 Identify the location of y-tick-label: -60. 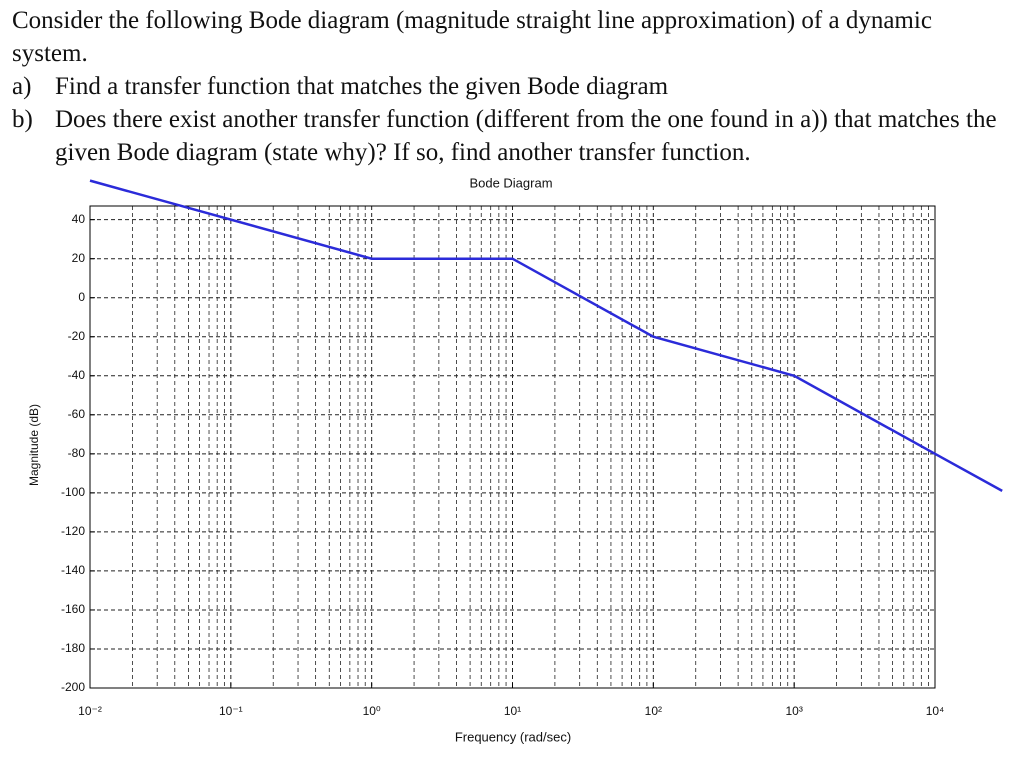
(77, 414).